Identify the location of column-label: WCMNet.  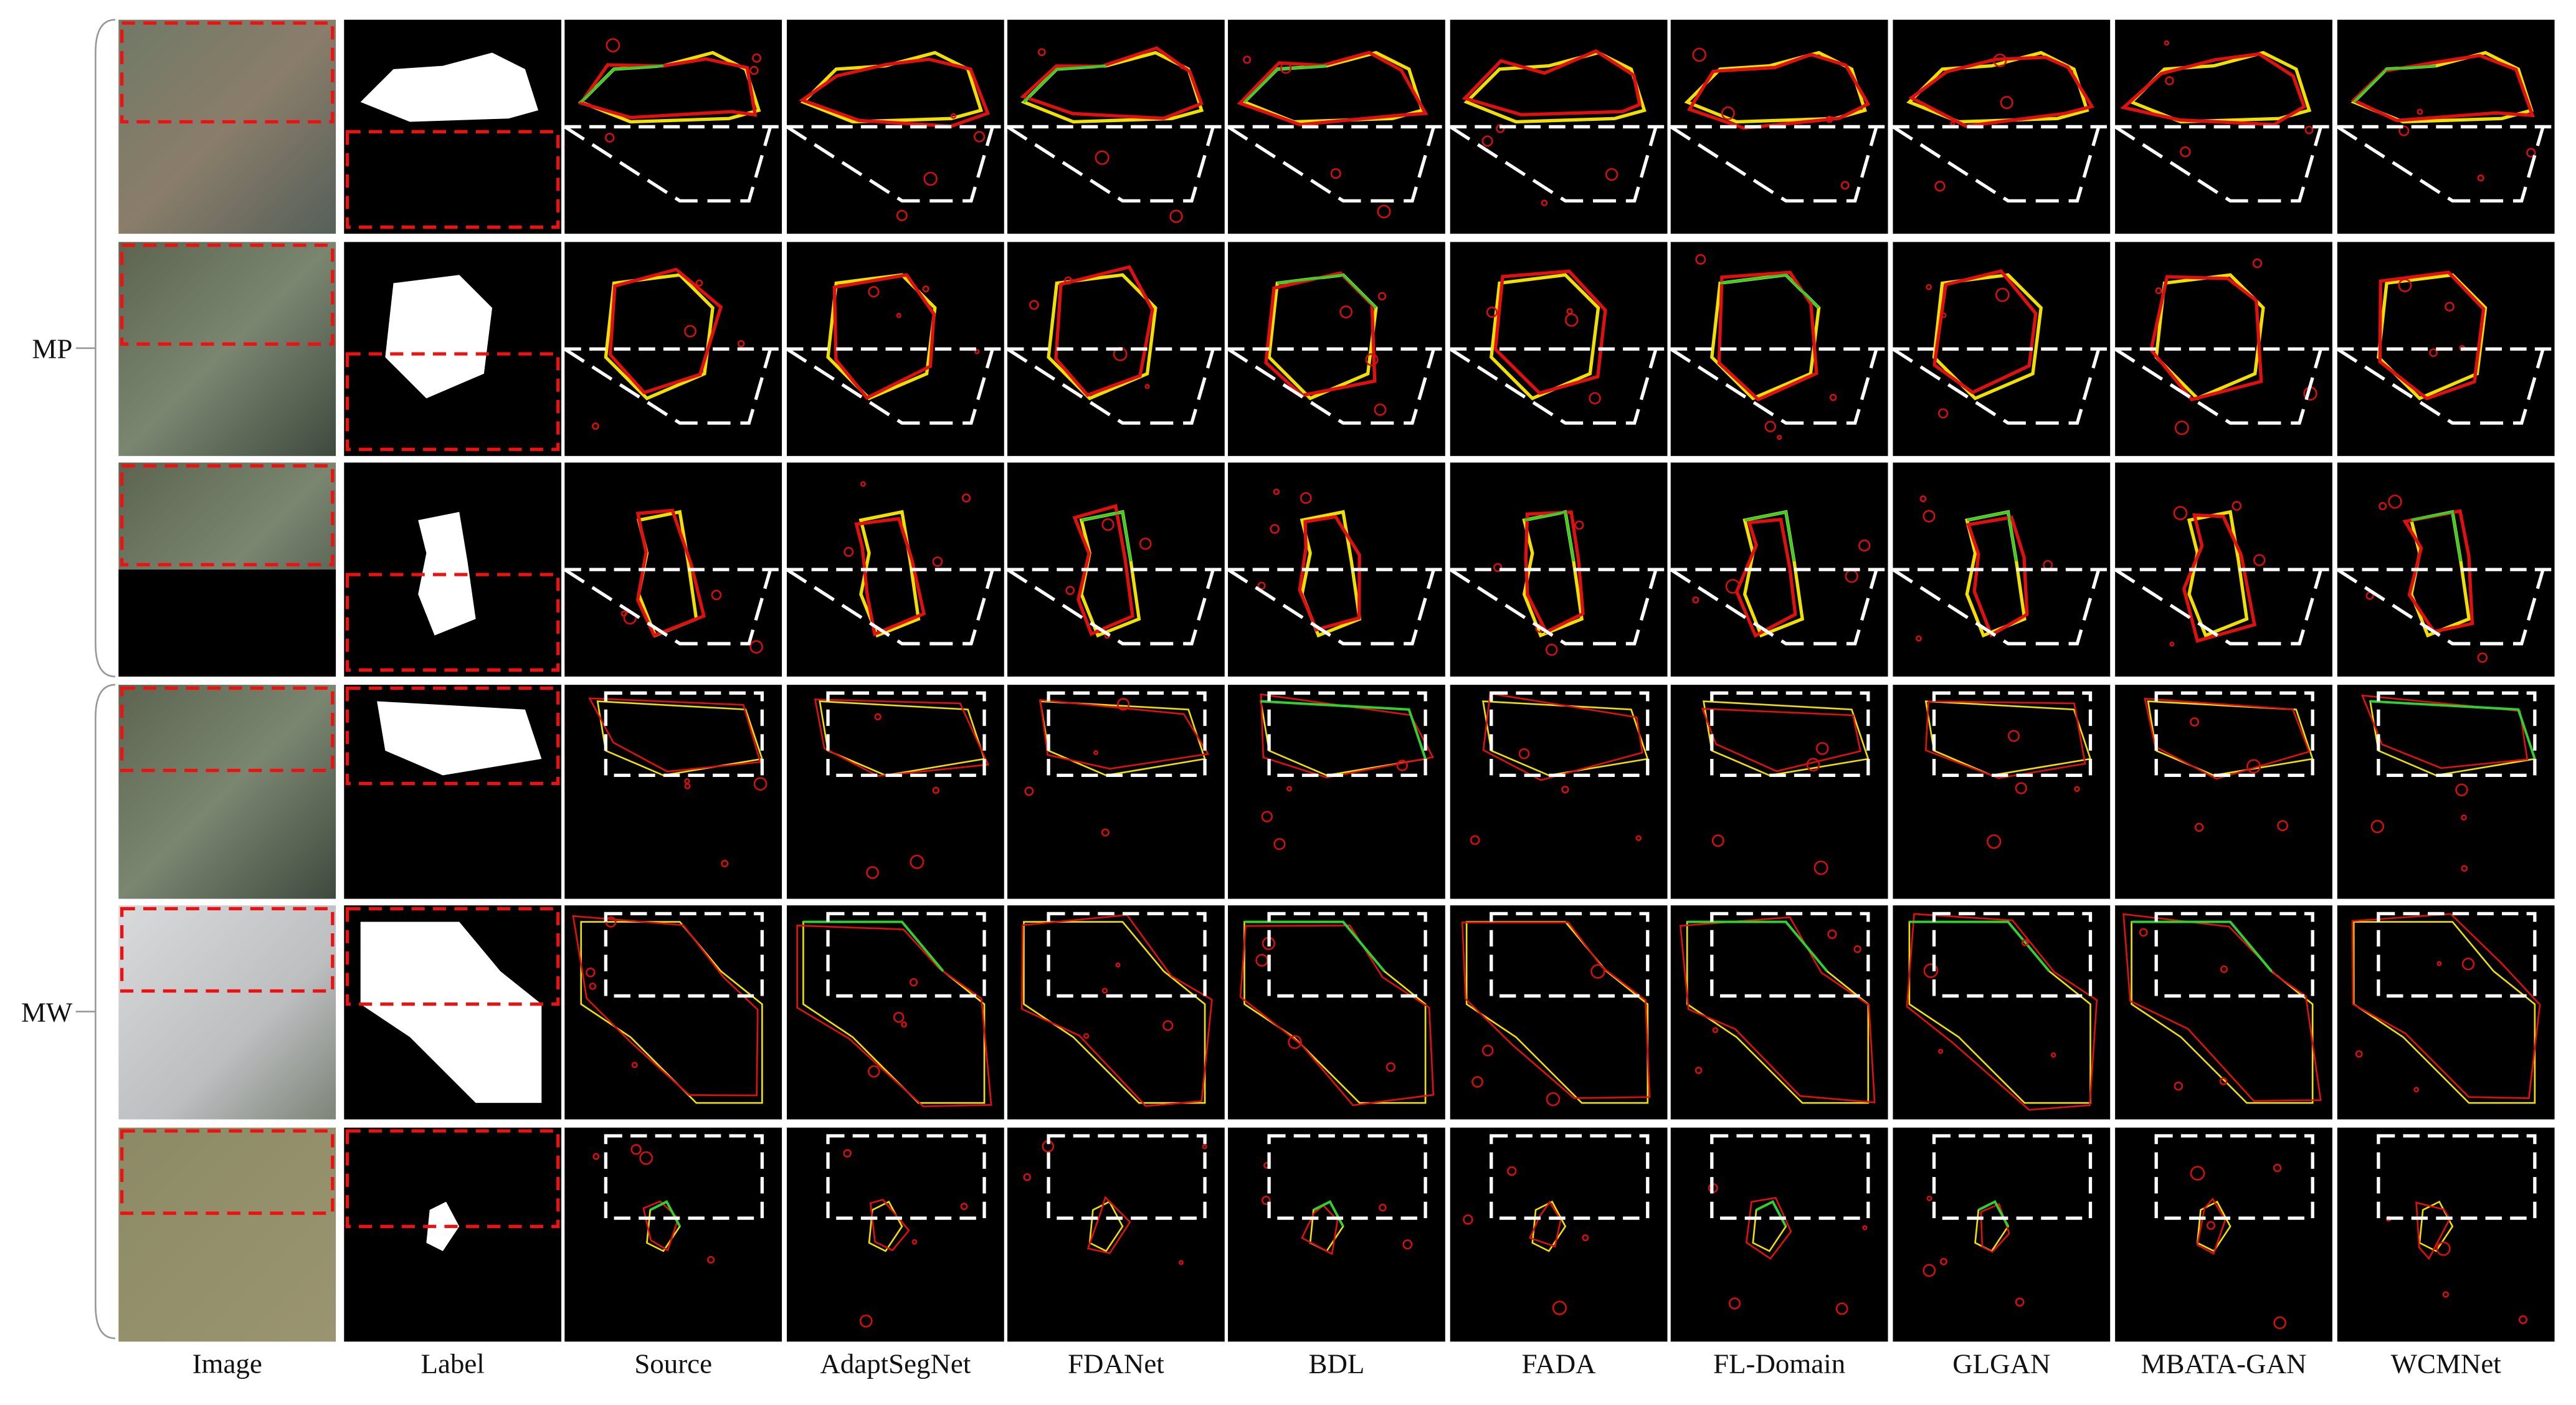
(2446, 1363).